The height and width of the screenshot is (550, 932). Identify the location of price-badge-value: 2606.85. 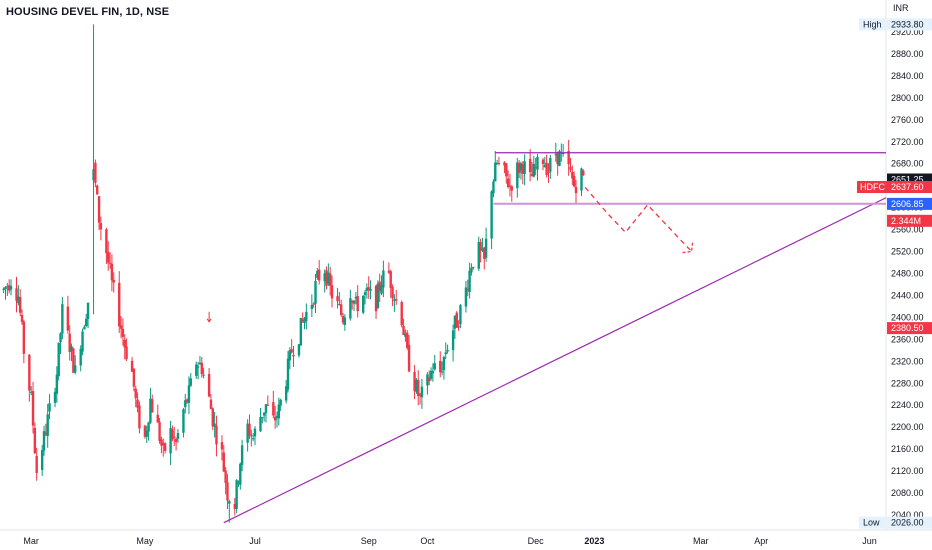
(907, 204).